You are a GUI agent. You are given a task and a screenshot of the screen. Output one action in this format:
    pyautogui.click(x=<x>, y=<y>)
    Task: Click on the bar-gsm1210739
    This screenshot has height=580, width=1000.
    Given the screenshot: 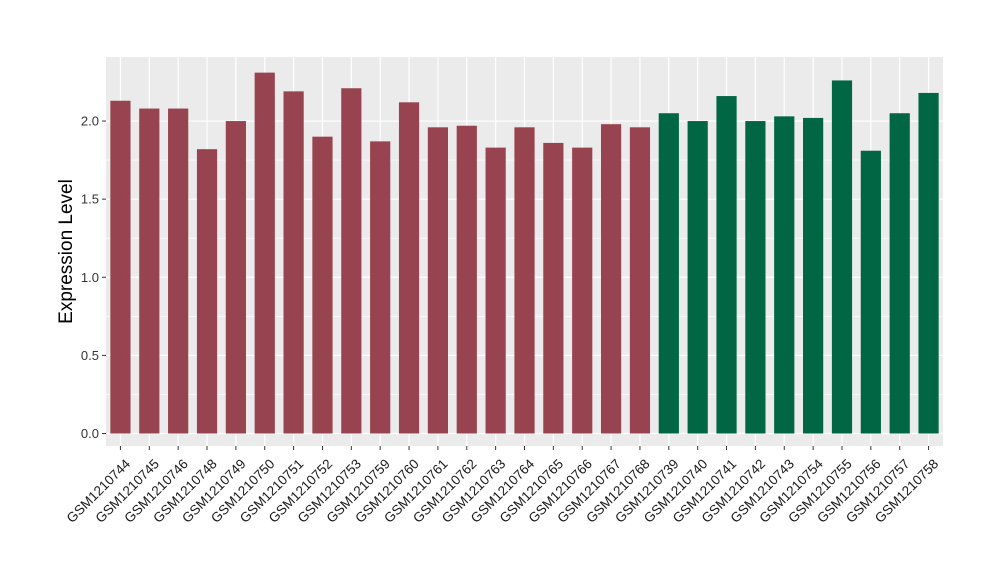 What is the action you would take?
    pyautogui.click(x=668, y=273)
    